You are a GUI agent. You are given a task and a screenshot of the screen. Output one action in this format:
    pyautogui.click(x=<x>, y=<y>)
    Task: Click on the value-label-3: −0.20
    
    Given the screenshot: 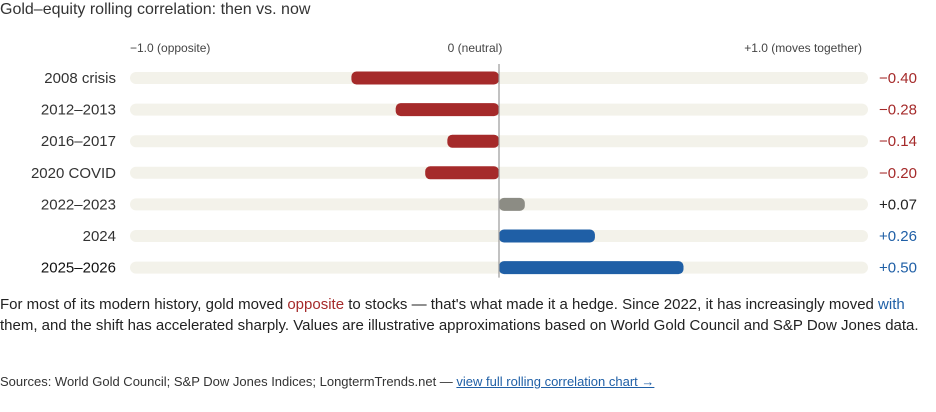 What is the action you would take?
    pyautogui.click(x=898, y=173)
    